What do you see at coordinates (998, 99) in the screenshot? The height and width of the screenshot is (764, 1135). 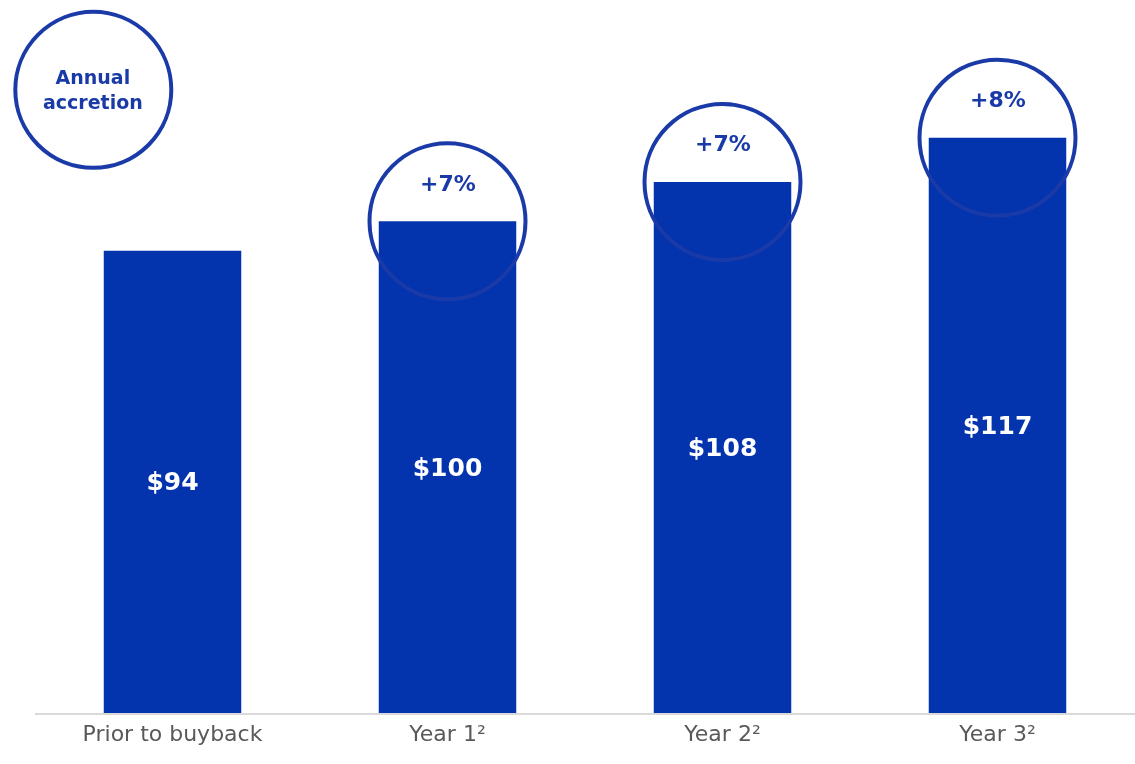 I see `annotation: +8%` at bounding box center [998, 99].